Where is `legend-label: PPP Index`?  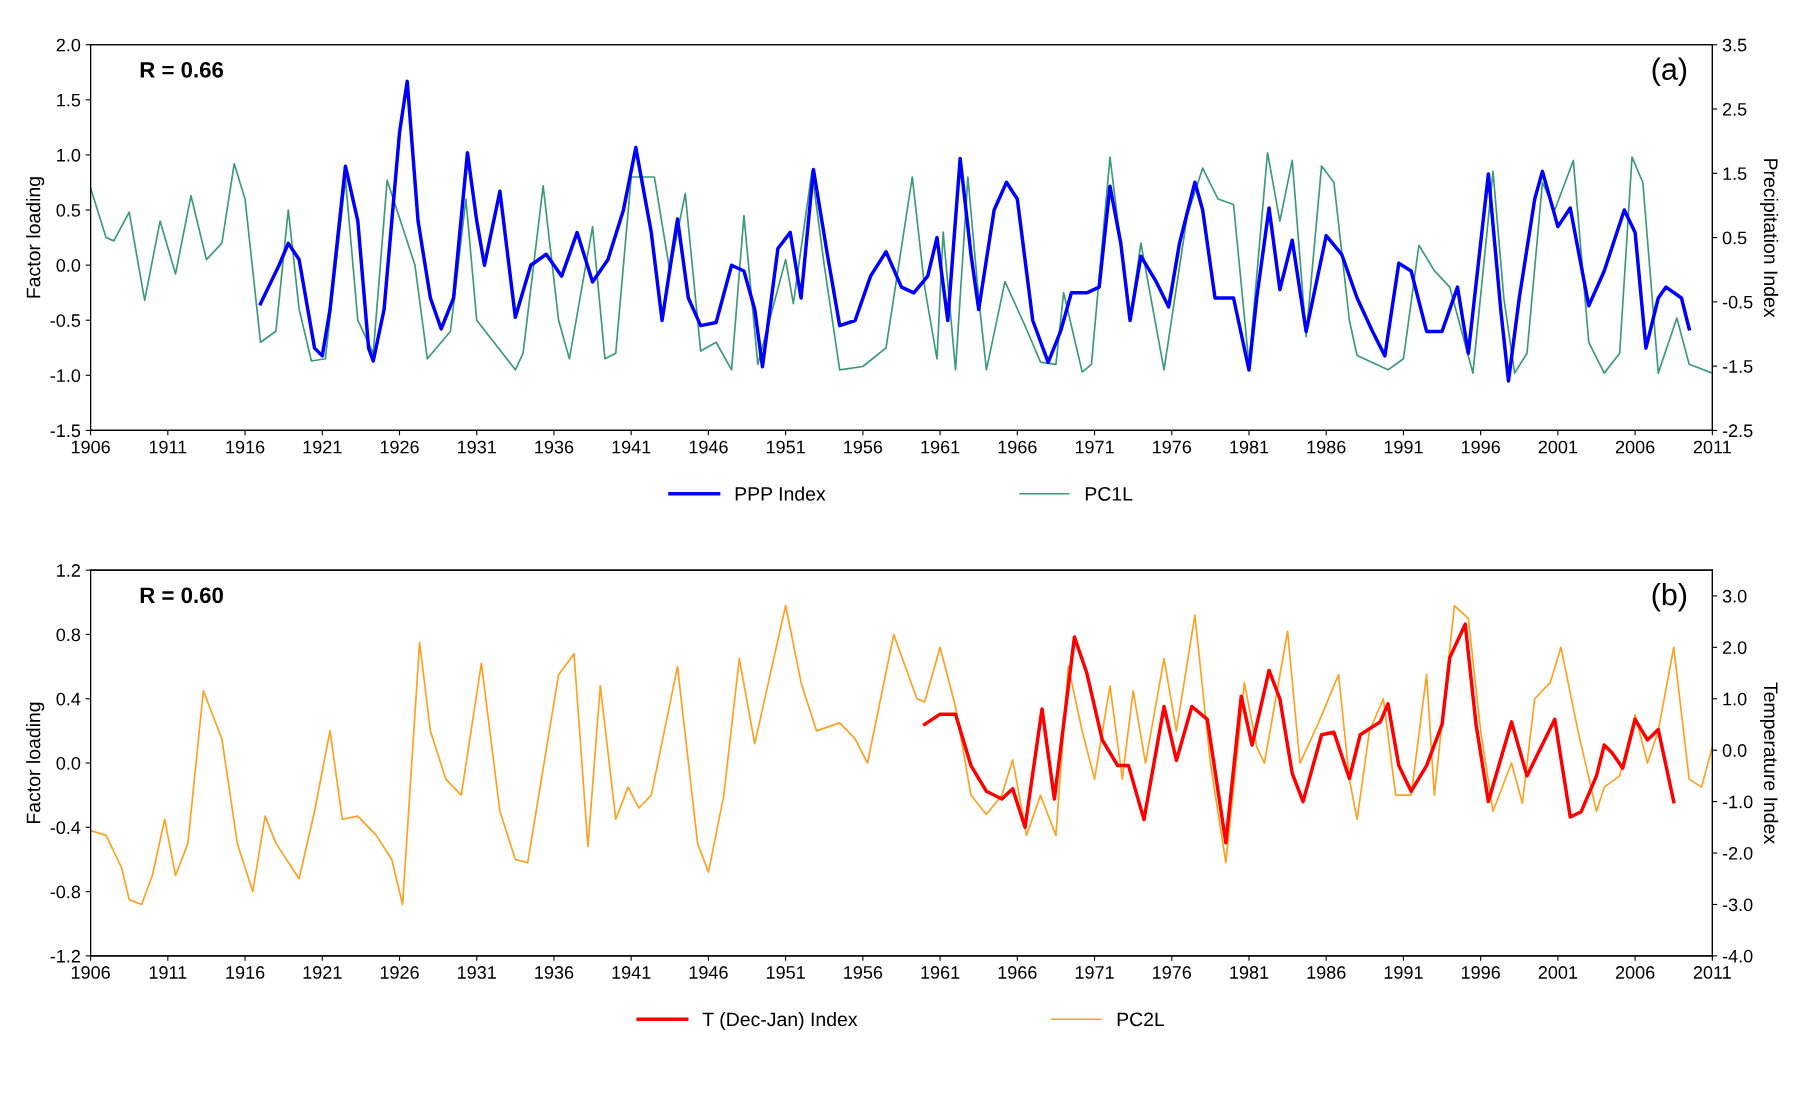 legend-label: PPP Index is located at coordinates (780, 493).